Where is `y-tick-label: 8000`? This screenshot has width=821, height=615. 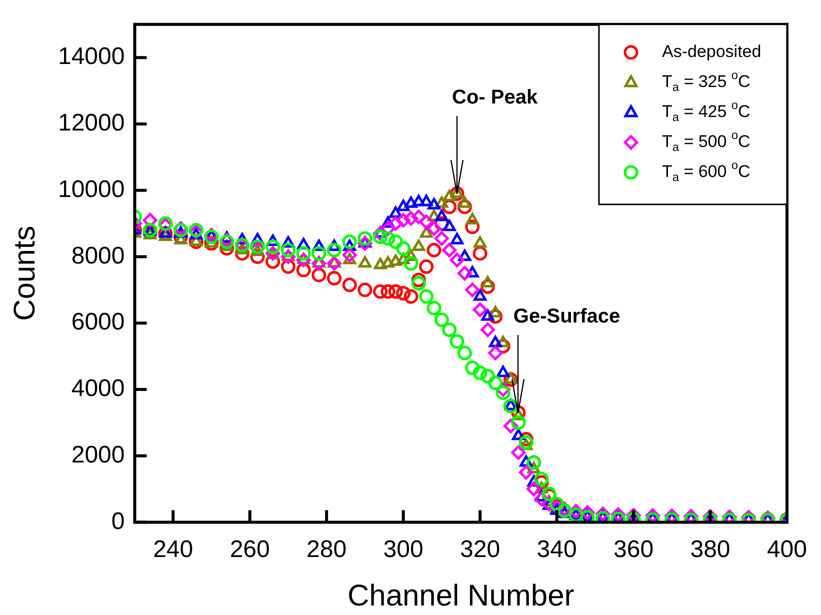 y-tick-label: 8000 is located at coordinates (98, 256).